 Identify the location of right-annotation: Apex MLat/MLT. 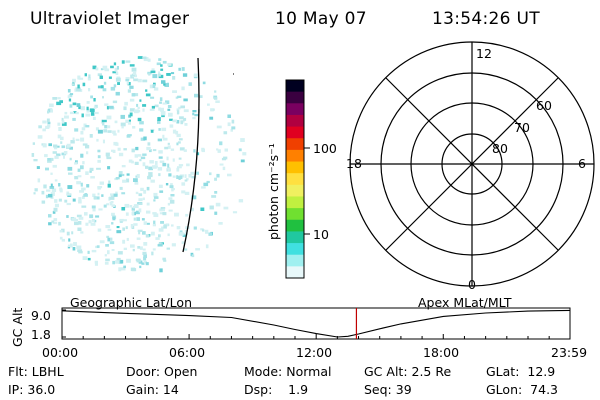
(465, 302).